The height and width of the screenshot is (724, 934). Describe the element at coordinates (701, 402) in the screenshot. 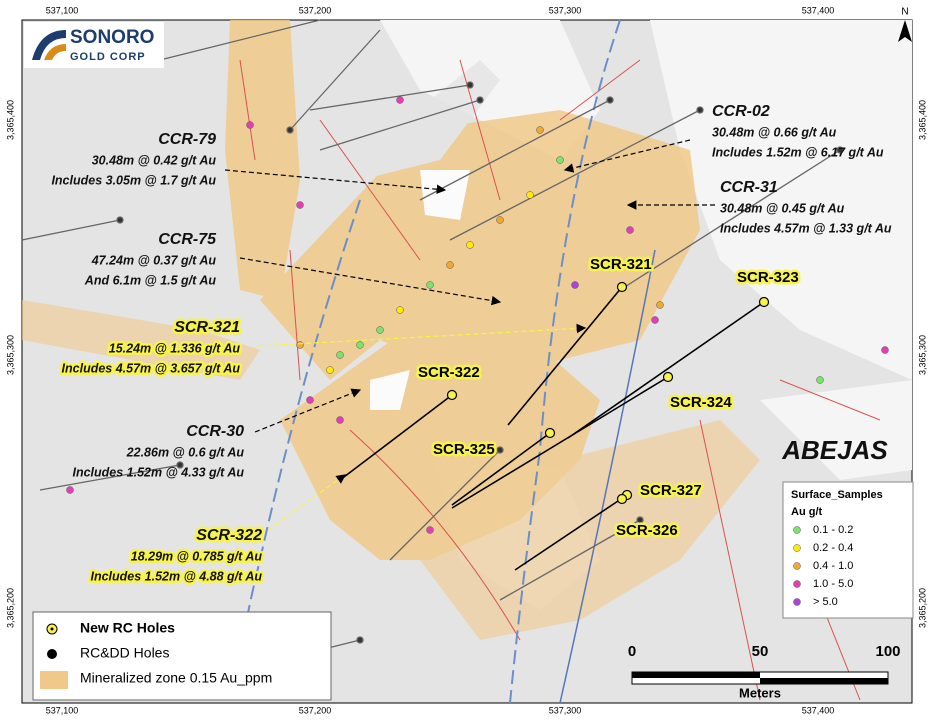

I see `hole-label: SCR-324` at that location.